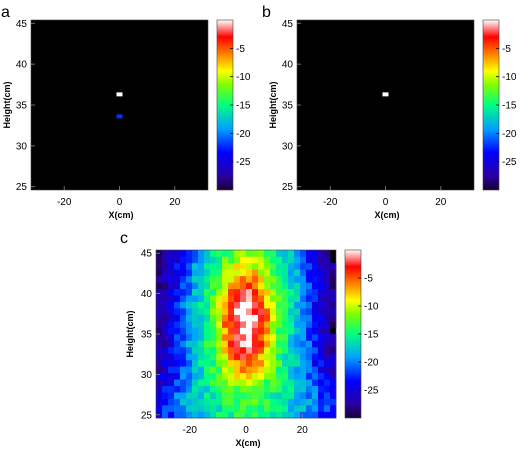  I want to click on colorbar-tick-label: -5, so click(240, 49).